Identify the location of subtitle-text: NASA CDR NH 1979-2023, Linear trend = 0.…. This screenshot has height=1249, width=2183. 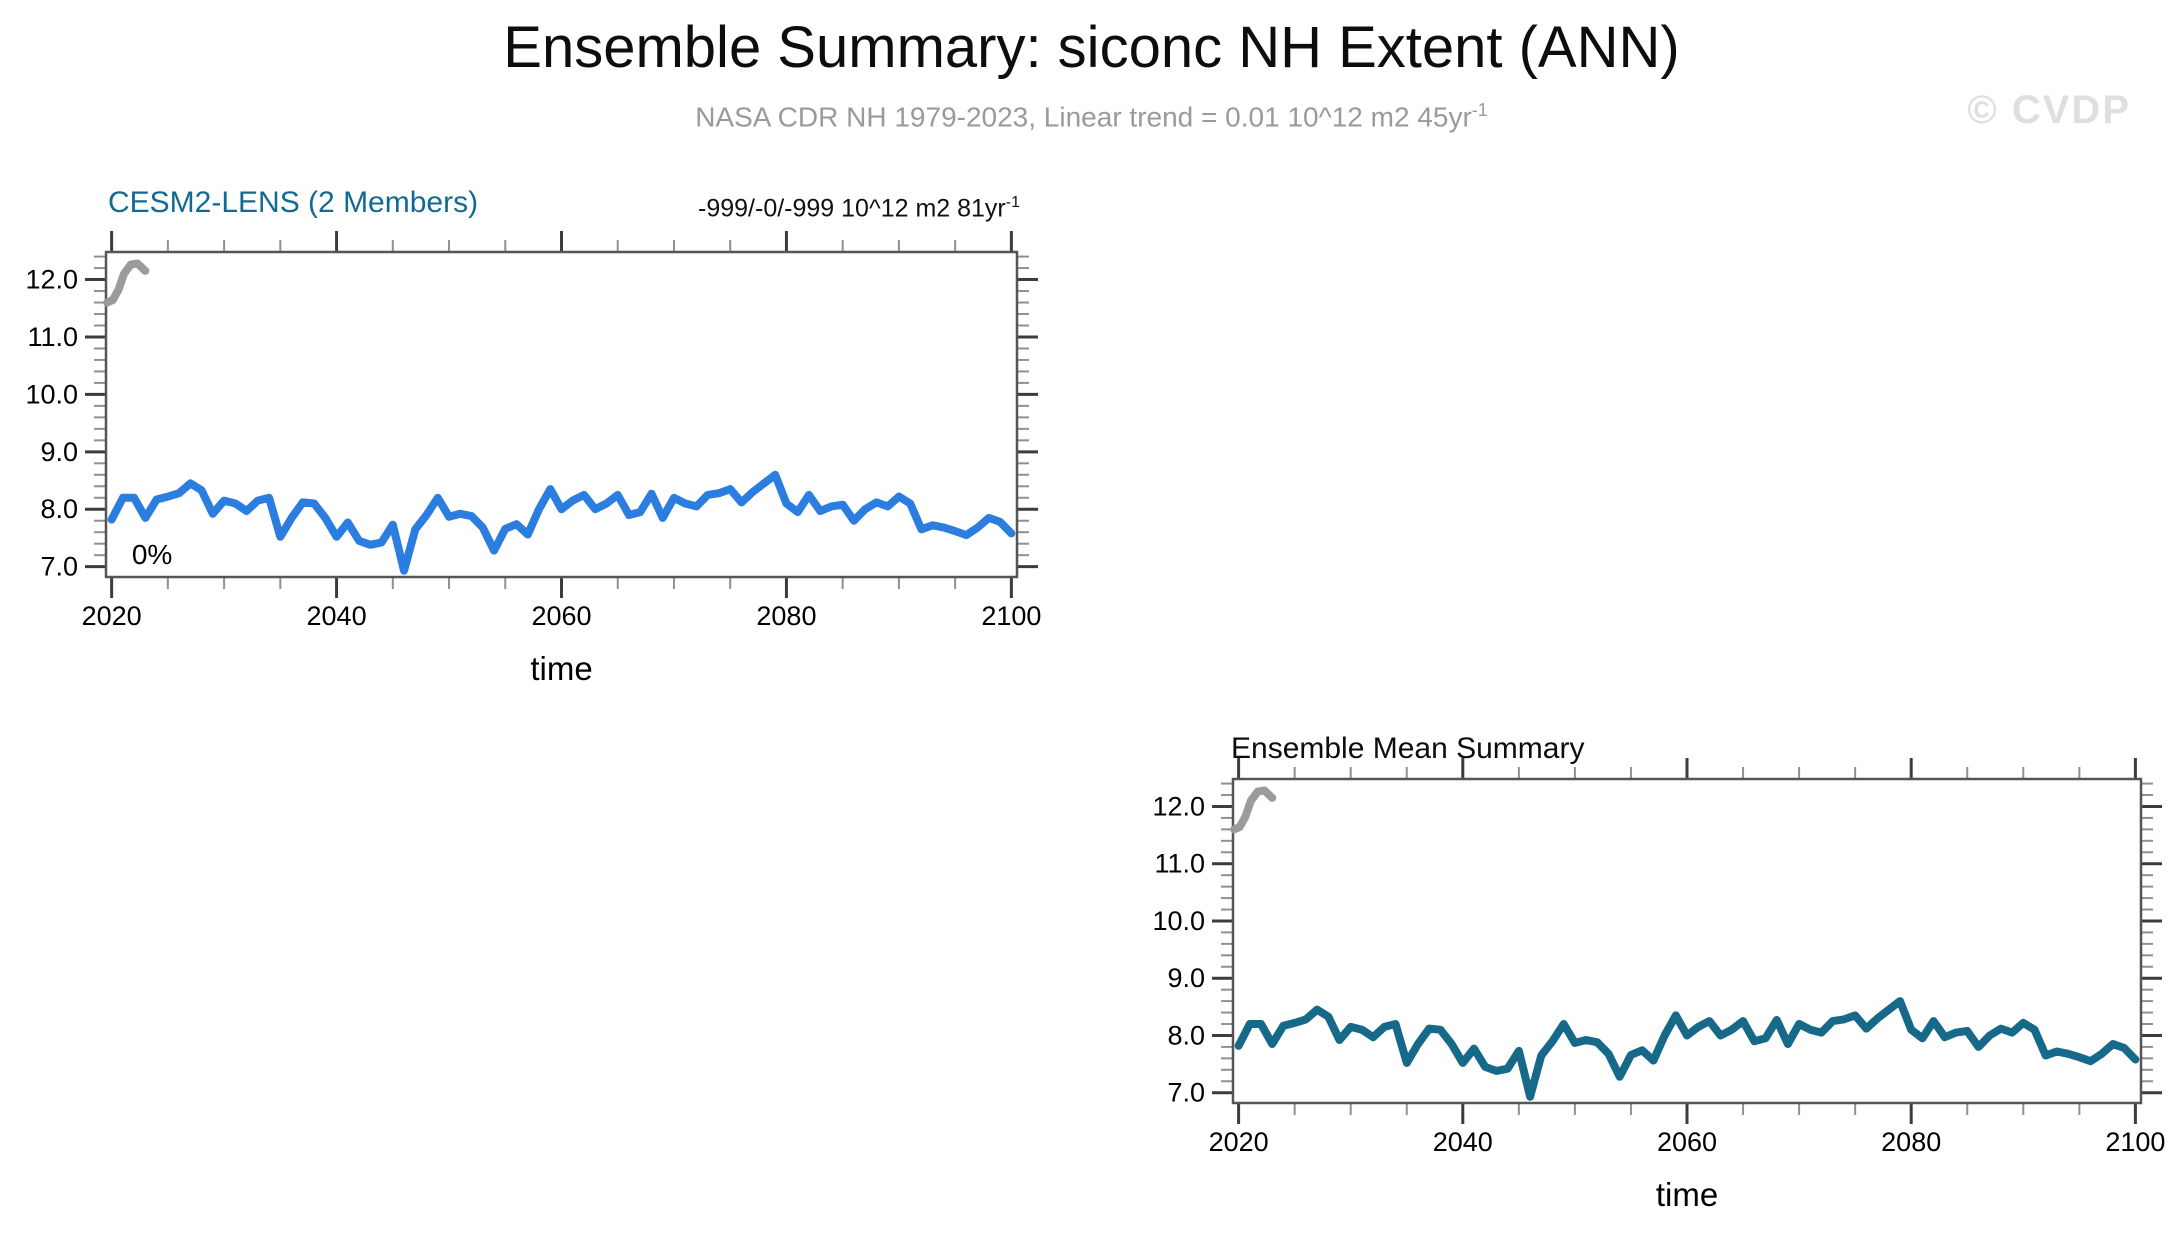
(1083, 117).